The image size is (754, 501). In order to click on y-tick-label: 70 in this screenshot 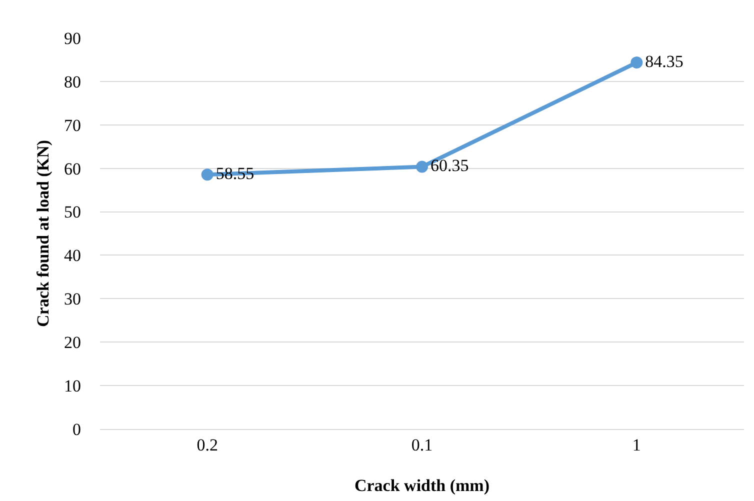, I will do `click(72, 125)`.